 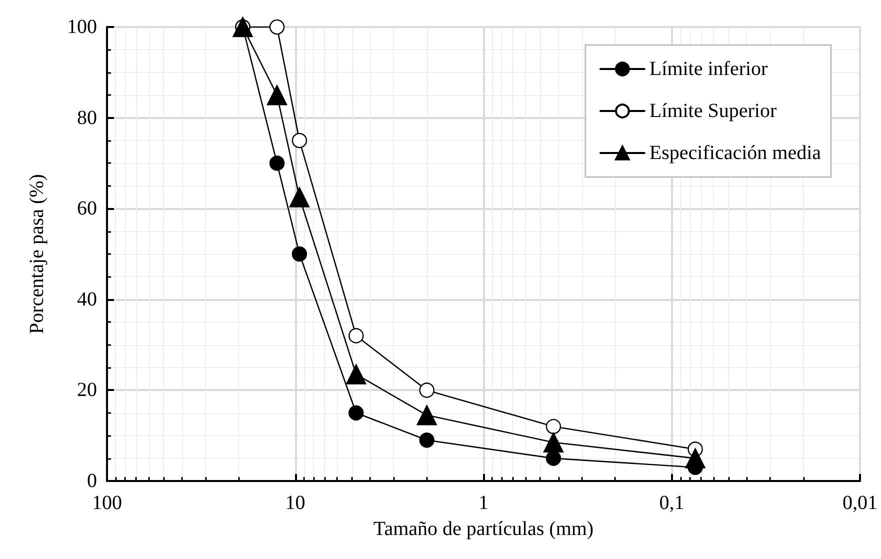 I want to click on x-tick-label: 10, so click(x=295, y=503).